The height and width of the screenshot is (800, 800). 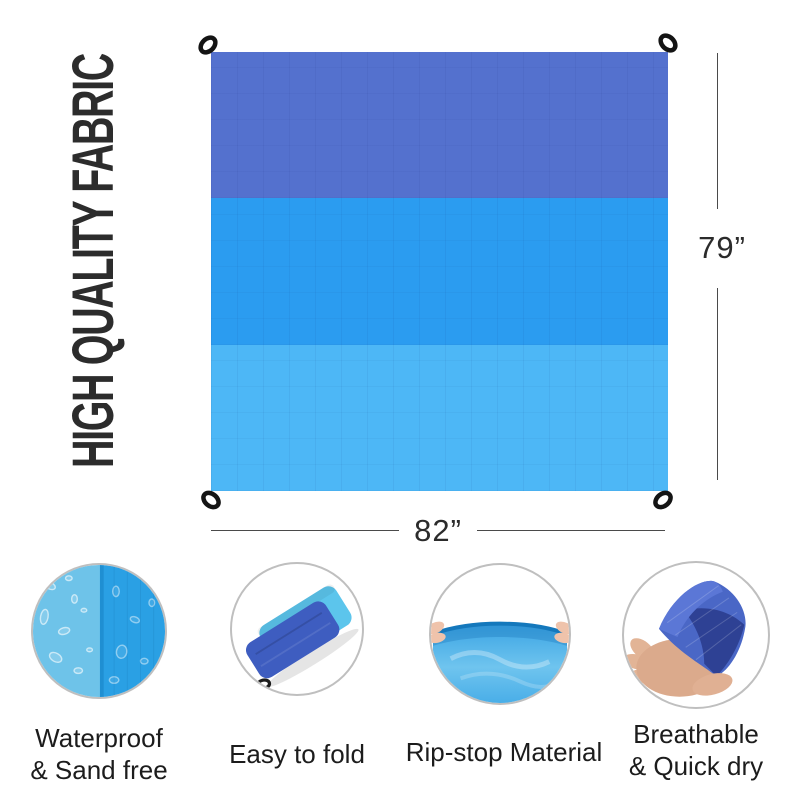 I want to click on page-title: HIGH QUALITY FABRIC, so click(x=93, y=234).